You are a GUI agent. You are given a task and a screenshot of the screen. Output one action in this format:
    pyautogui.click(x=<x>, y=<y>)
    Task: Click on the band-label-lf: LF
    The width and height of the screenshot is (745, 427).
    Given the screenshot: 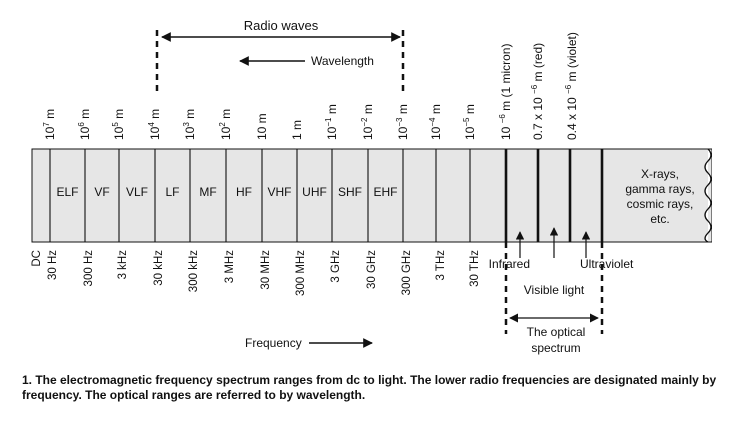 What is the action you would take?
    pyautogui.click(x=172, y=192)
    